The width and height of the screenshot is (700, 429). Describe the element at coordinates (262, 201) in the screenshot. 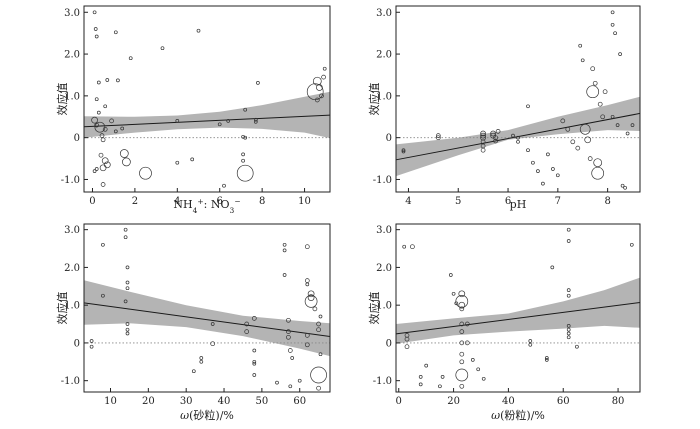

I see `x-tick-label: 8` at that location.